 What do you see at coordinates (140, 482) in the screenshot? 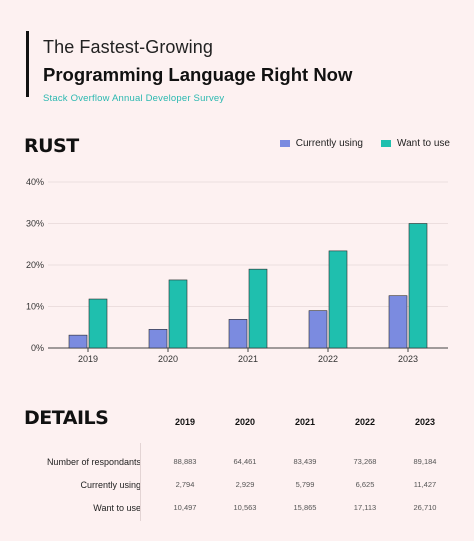
I see `table-divider` at bounding box center [140, 482].